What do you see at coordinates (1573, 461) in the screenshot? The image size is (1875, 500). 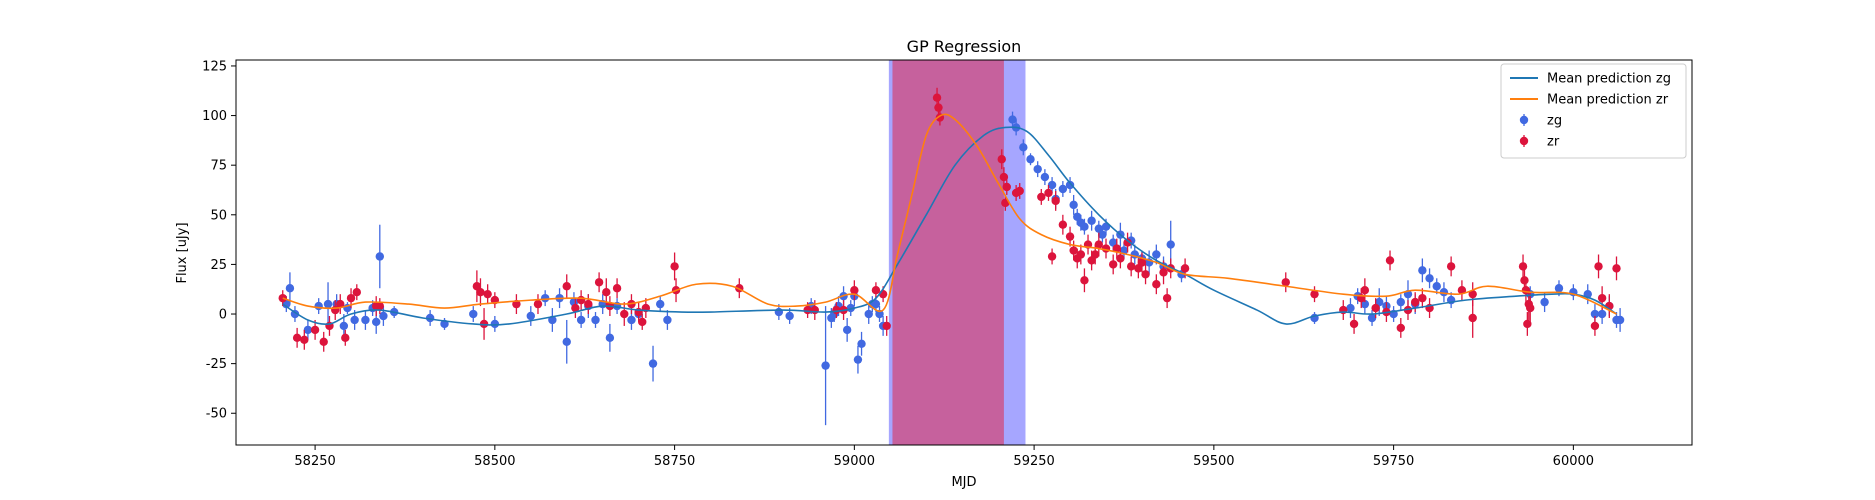 I see `x-tick-label: 60000` at bounding box center [1573, 461].